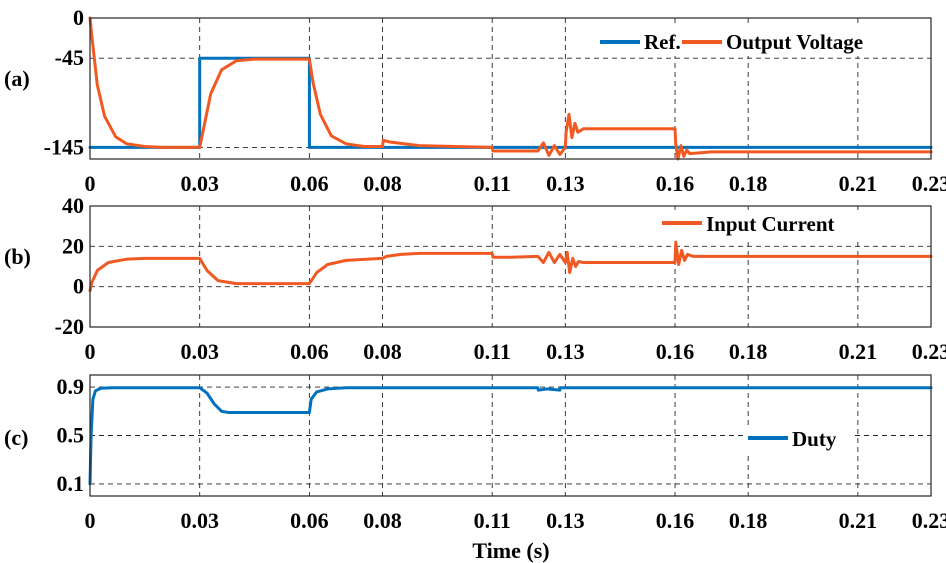 The height and width of the screenshot is (563, 946). What do you see at coordinates (71, 386) in the screenshot?
I see `panel-c-y-tick-label: 0.9` at bounding box center [71, 386].